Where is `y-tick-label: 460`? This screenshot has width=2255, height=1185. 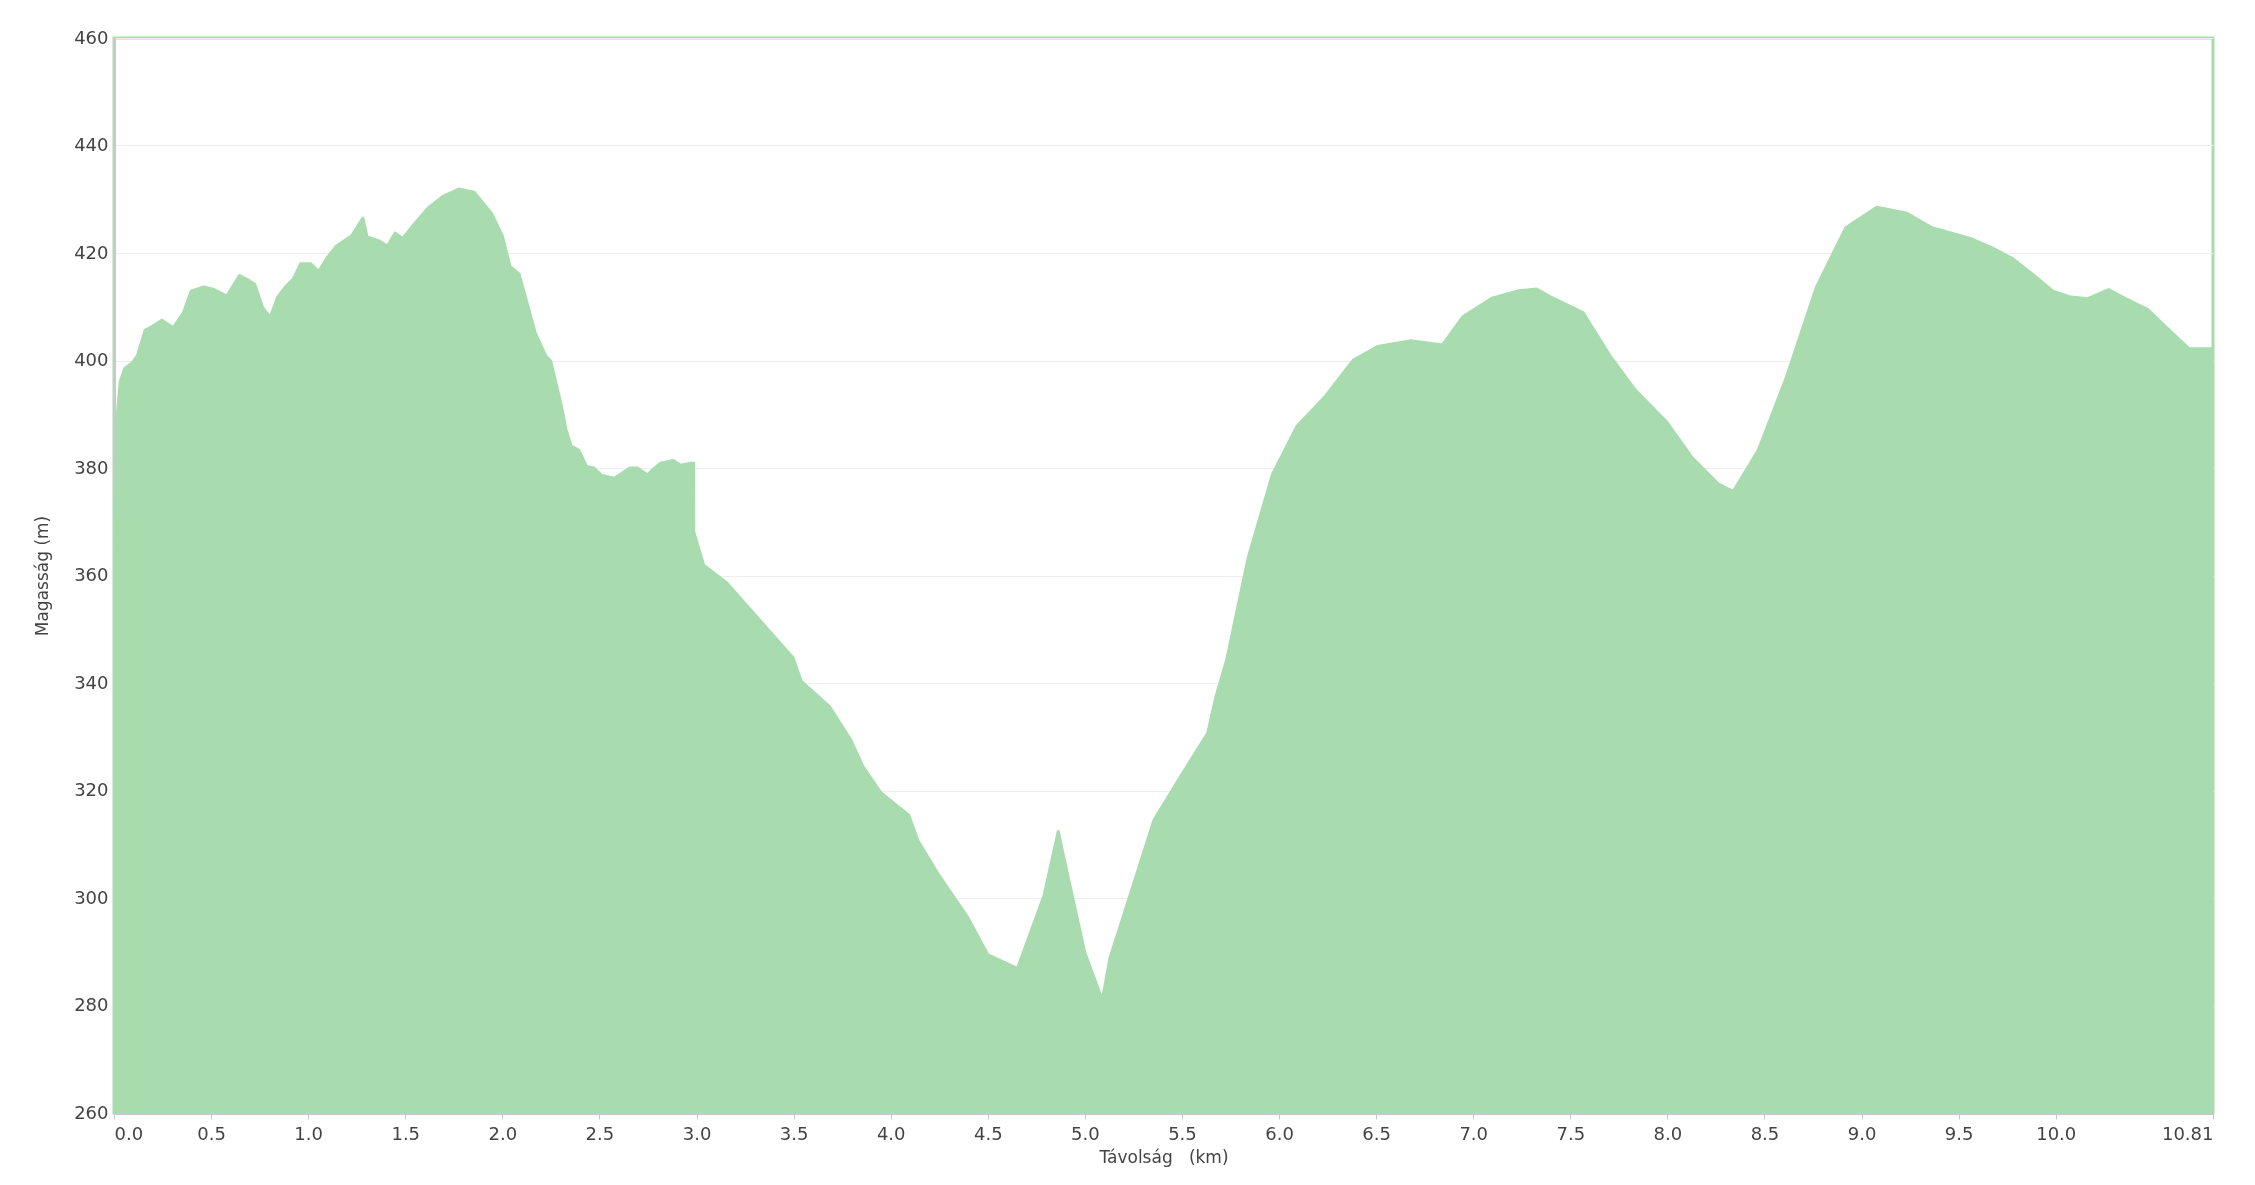 y-tick-label: 460 is located at coordinates (91, 37).